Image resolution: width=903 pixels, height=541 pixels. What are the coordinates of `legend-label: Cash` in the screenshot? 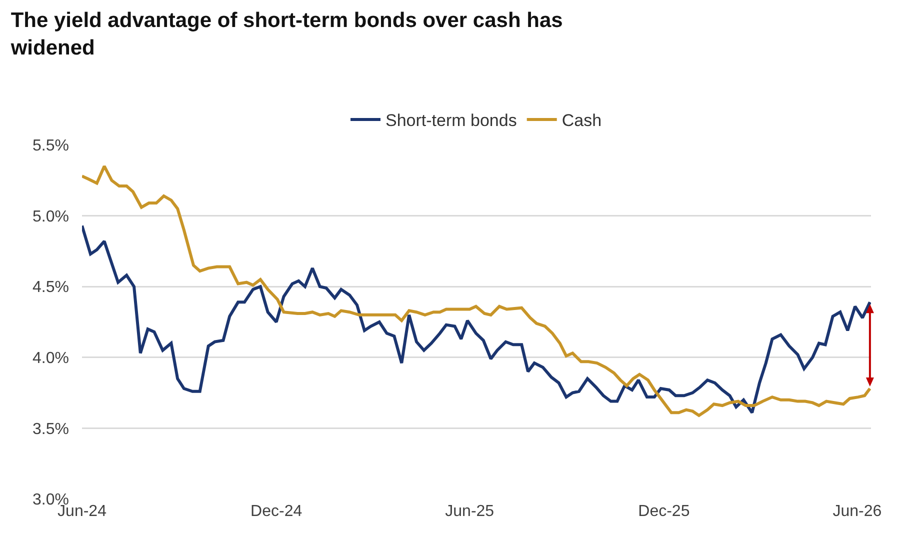 It's located at (582, 120).